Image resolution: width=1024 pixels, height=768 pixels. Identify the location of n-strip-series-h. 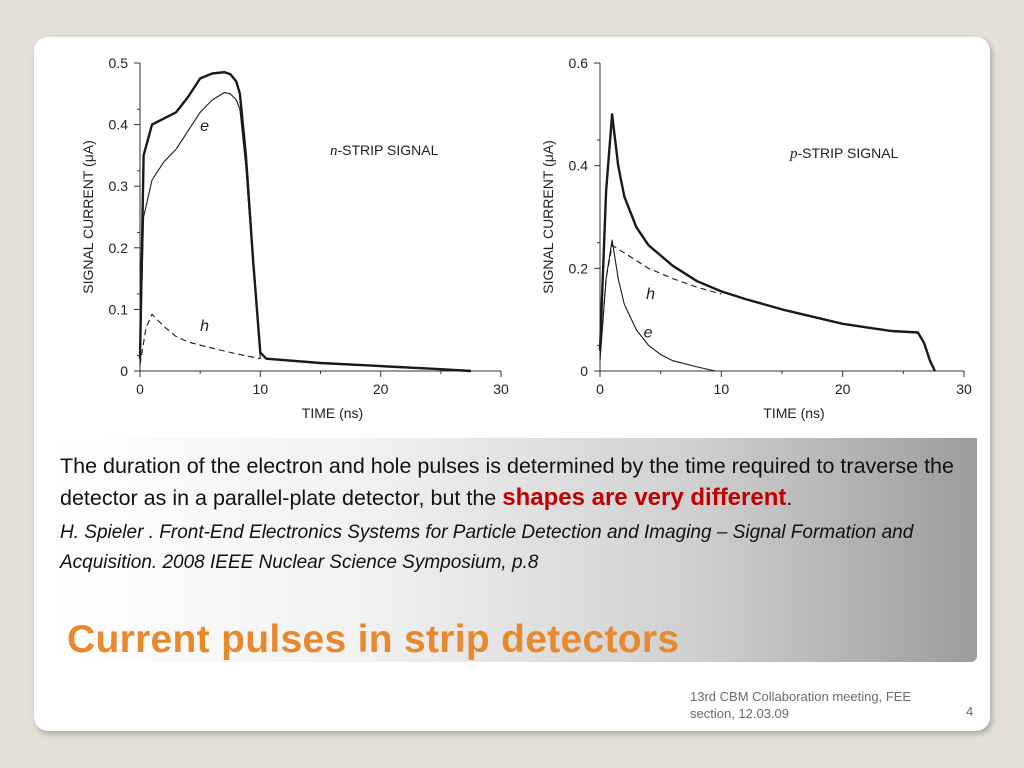
(200, 339).